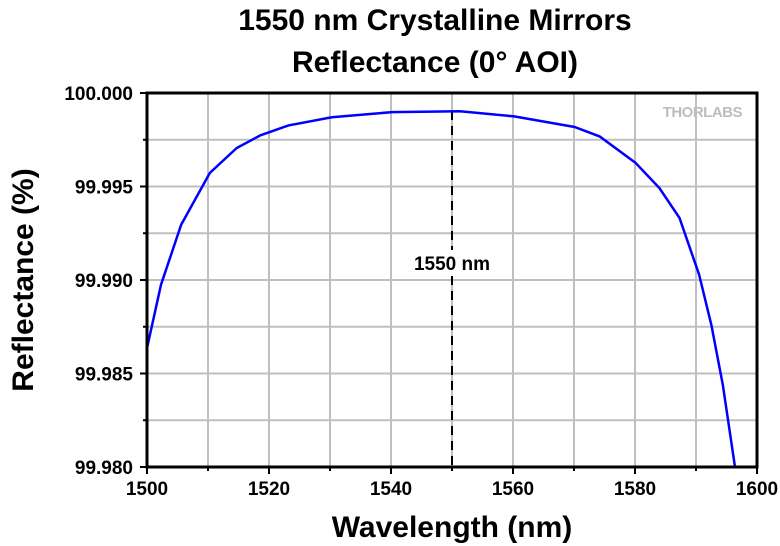 The image size is (780, 546). What do you see at coordinates (635, 489) in the screenshot?
I see `x-tick-label: 1580` at bounding box center [635, 489].